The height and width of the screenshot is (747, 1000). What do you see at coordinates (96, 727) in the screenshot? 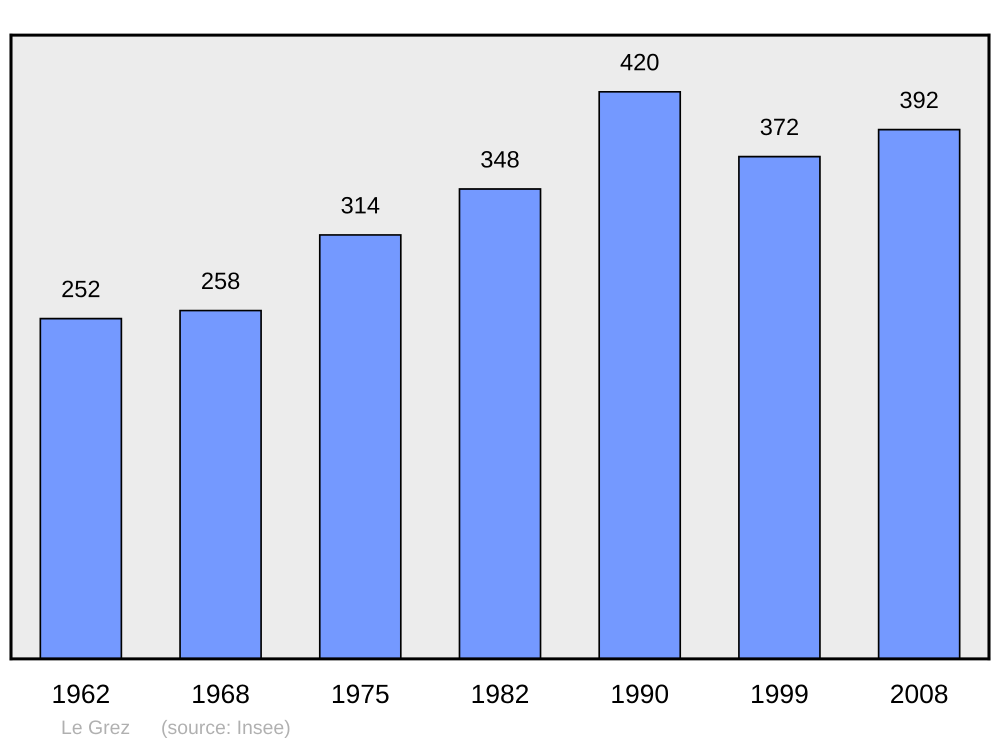
I see `text: Le Grez` at bounding box center [96, 727].